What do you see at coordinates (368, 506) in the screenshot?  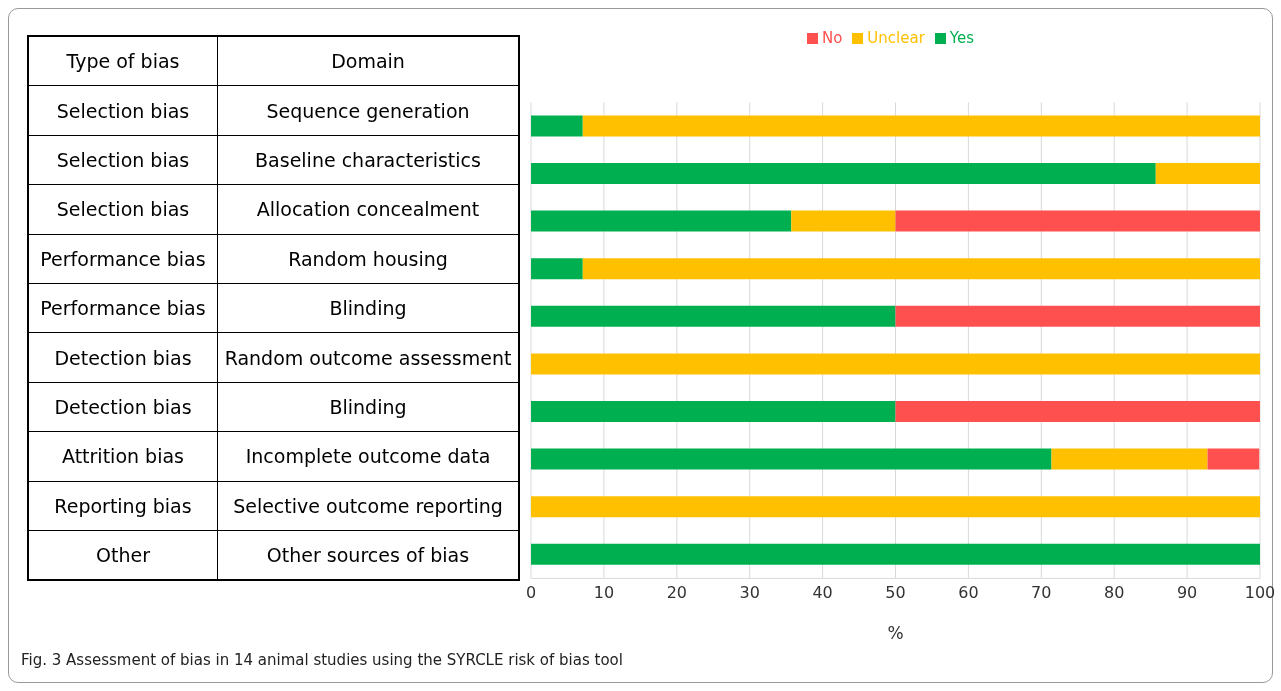 I see `y-tick-label: Selective outcome reporting` at bounding box center [368, 506].